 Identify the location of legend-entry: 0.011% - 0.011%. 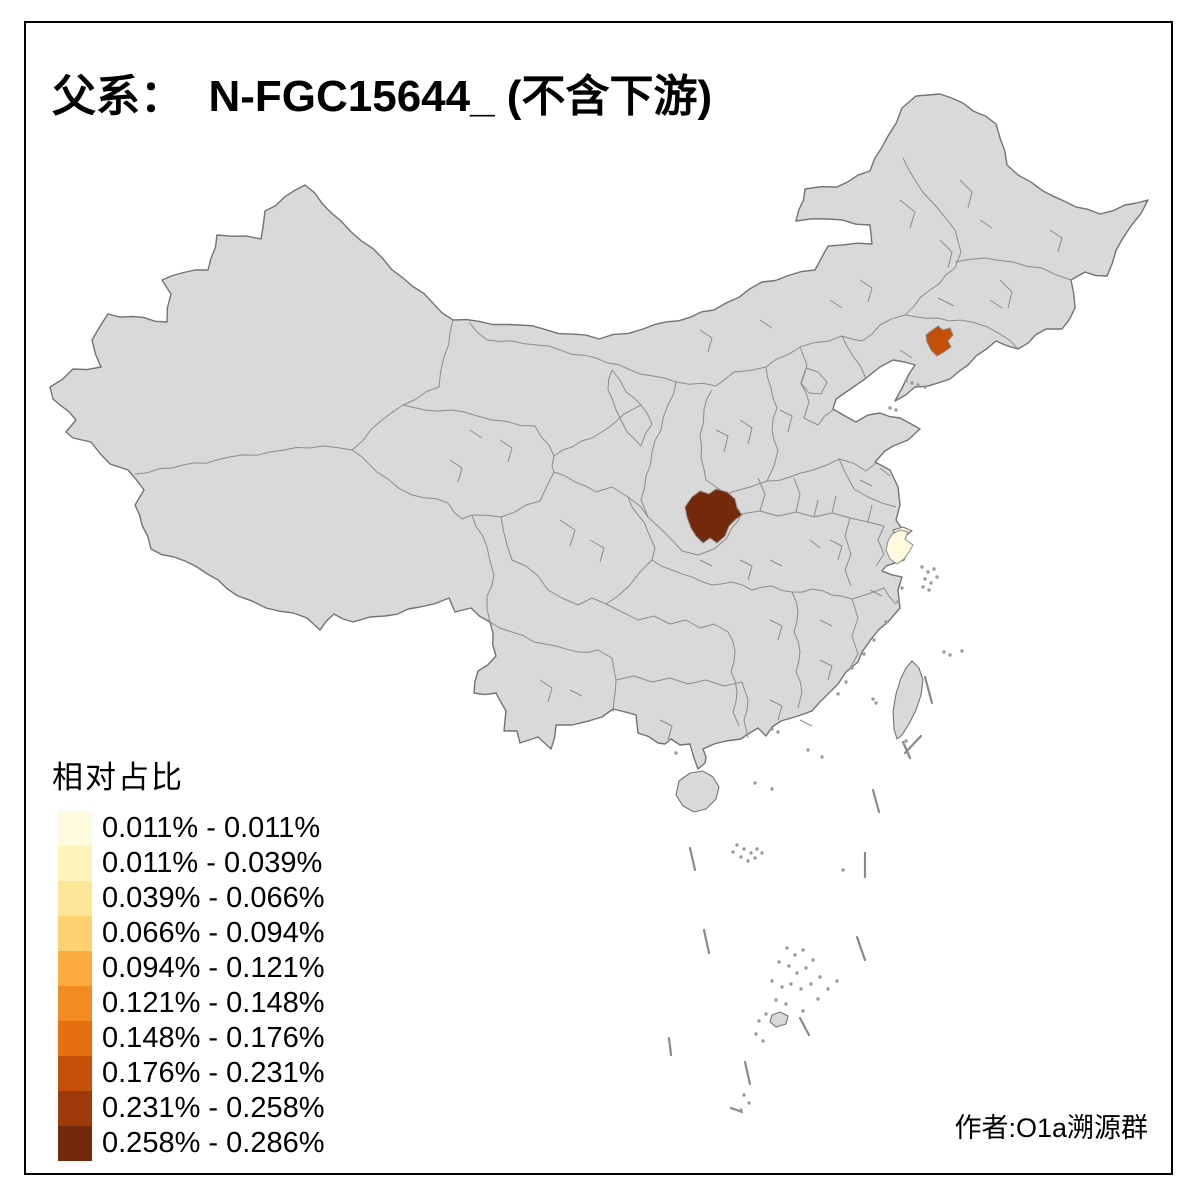
(188, 828).